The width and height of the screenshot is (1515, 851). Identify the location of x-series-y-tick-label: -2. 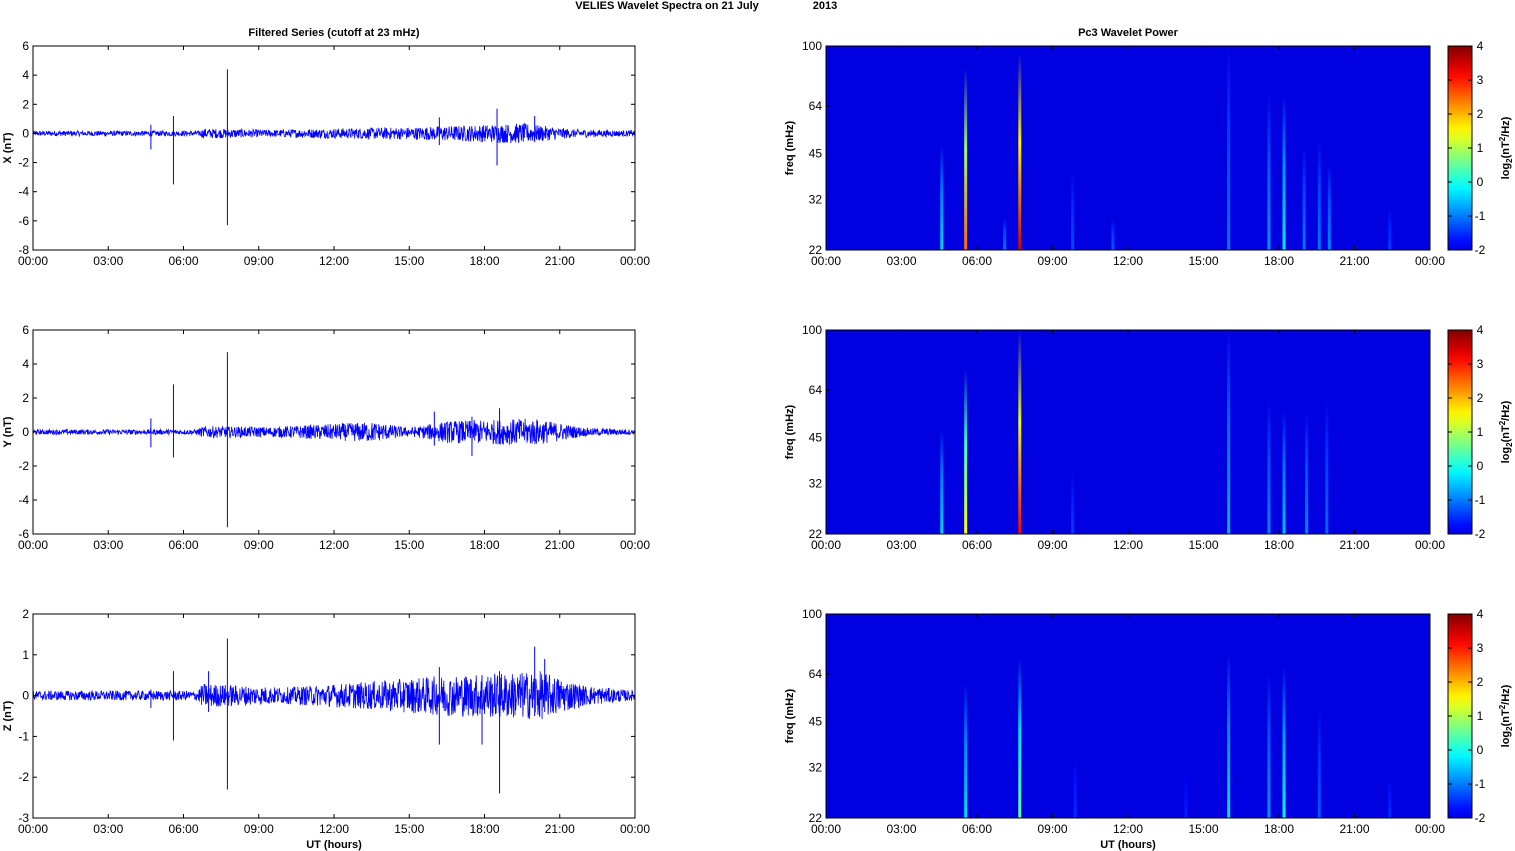
(23, 163).